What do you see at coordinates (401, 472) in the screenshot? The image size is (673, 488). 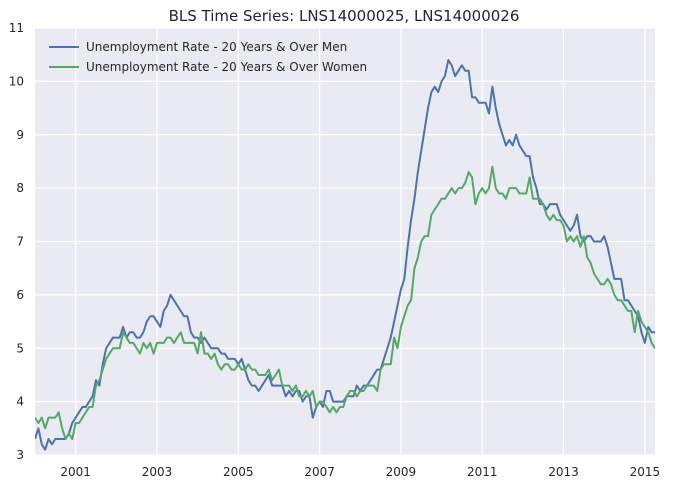 I see `x-tick-label: 2009` at bounding box center [401, 472].